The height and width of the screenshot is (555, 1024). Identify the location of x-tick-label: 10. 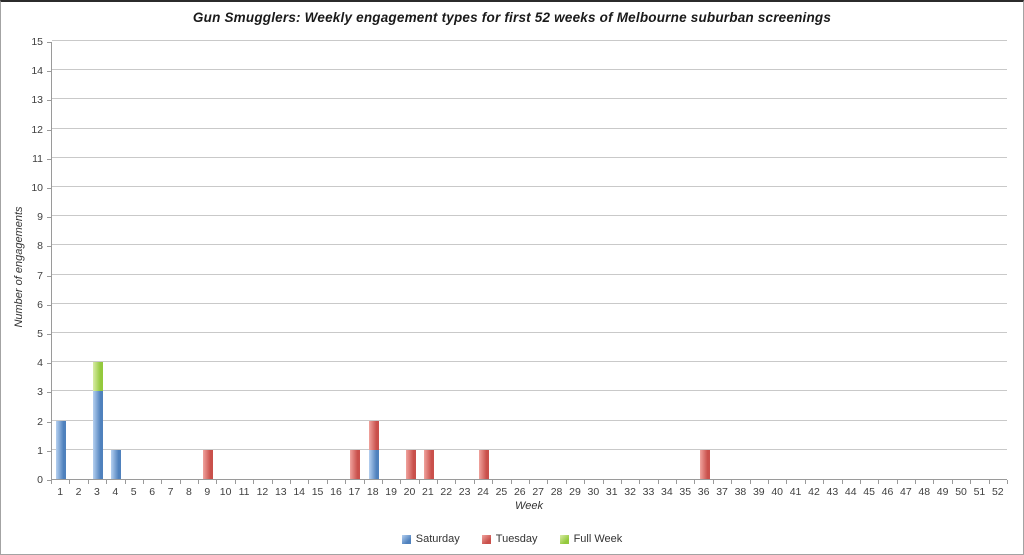
(225, 492).